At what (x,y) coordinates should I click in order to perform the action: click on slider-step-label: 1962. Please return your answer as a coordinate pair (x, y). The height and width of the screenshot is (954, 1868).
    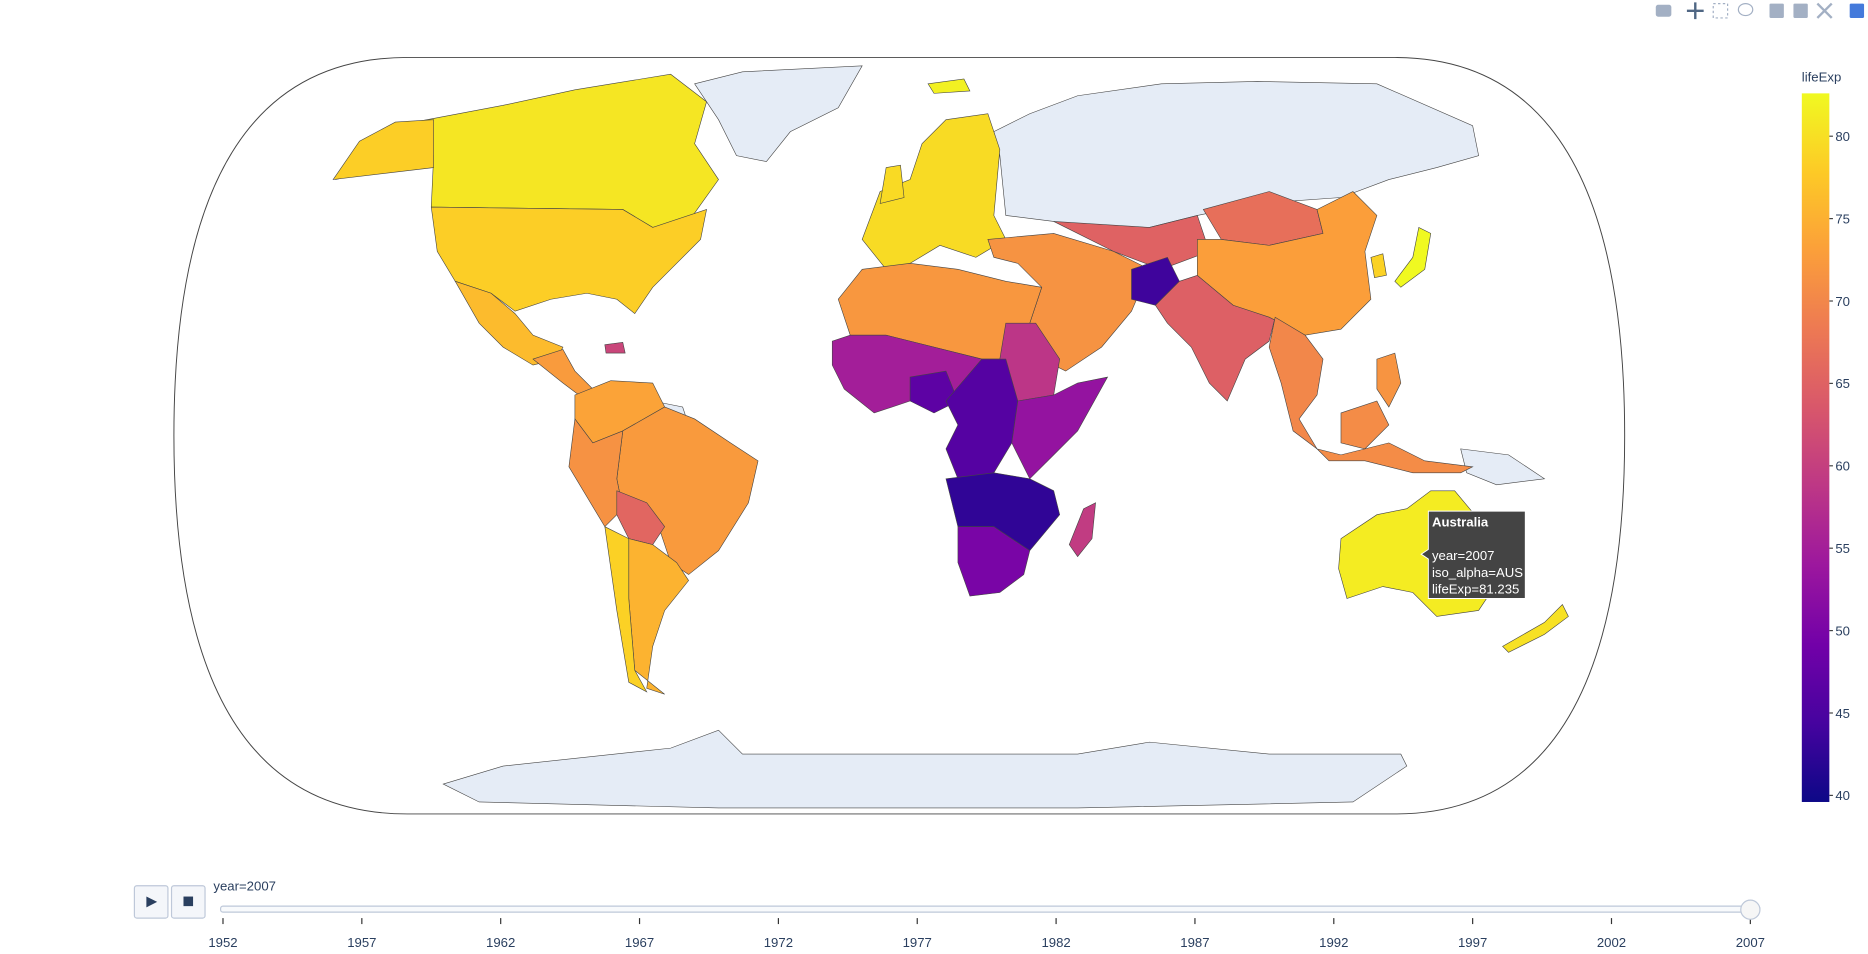
    Looking at the image, I should click on (500, 942).